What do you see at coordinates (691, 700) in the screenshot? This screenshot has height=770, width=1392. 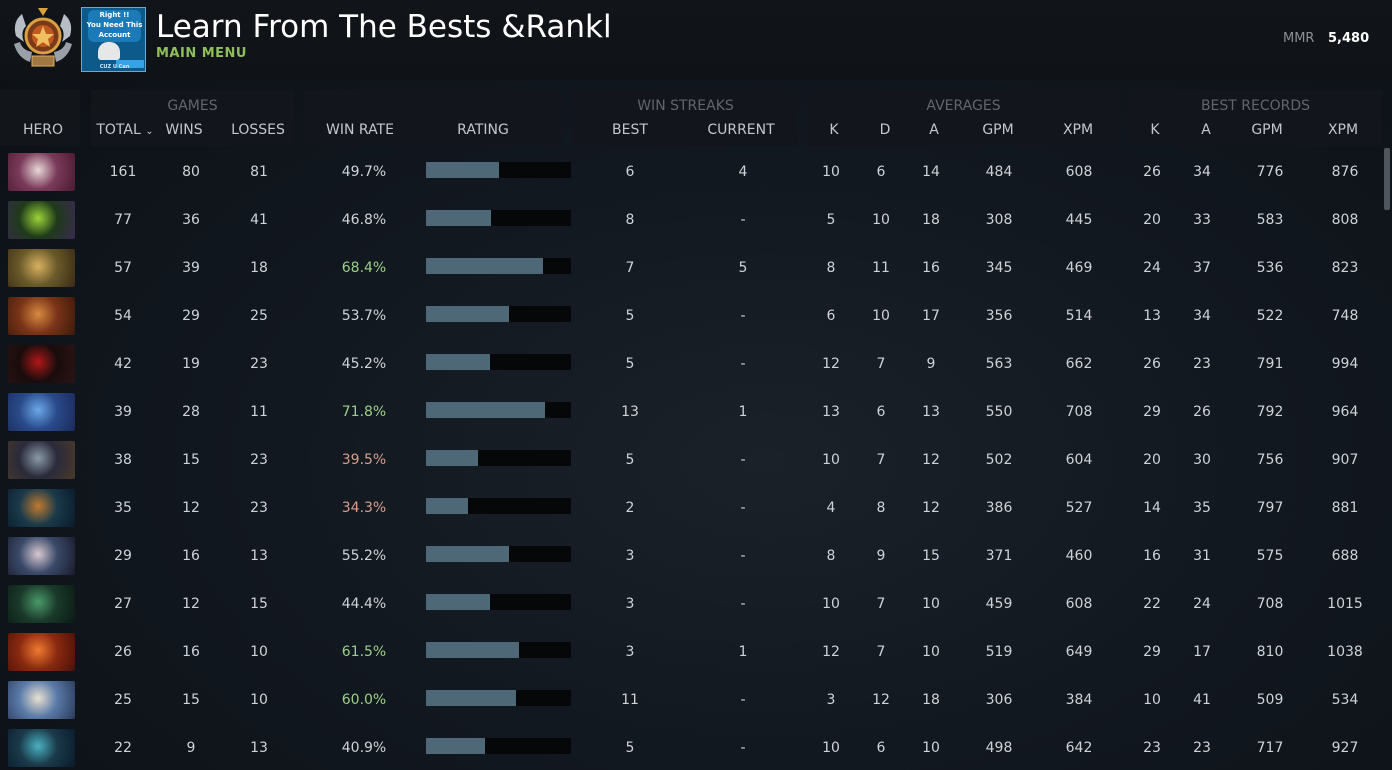 I see `table-row: 25 15 10 60.0% 11 - 3 12 18 306 384 10 41 509 534` at bounding box center [691, 700].